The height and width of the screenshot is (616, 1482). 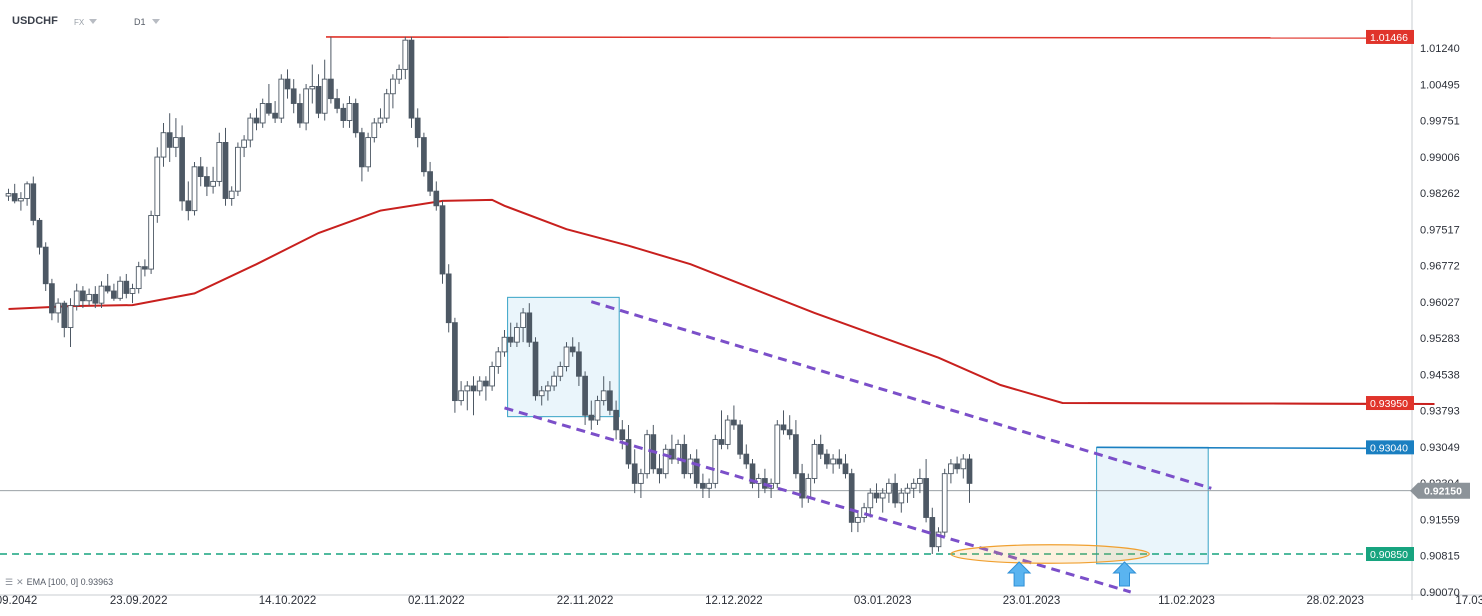 What do you see at coordinates (1468, 601) in the screenshot?
I see `x-tick-label: 17.03.2023` at bounding box center [1468, 601].